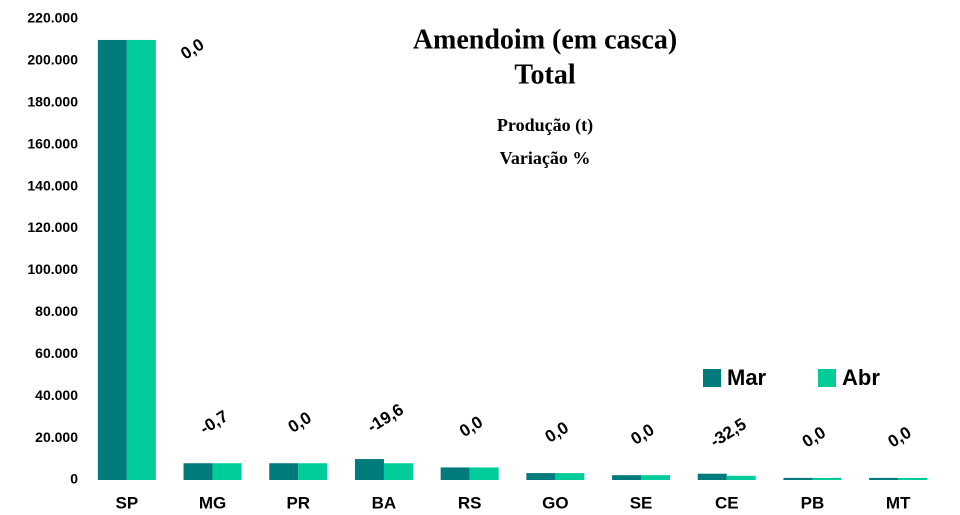  Describe the element at coordinates (555, 502) in the screenshot. I see `x-tick-label: GO` at that location.